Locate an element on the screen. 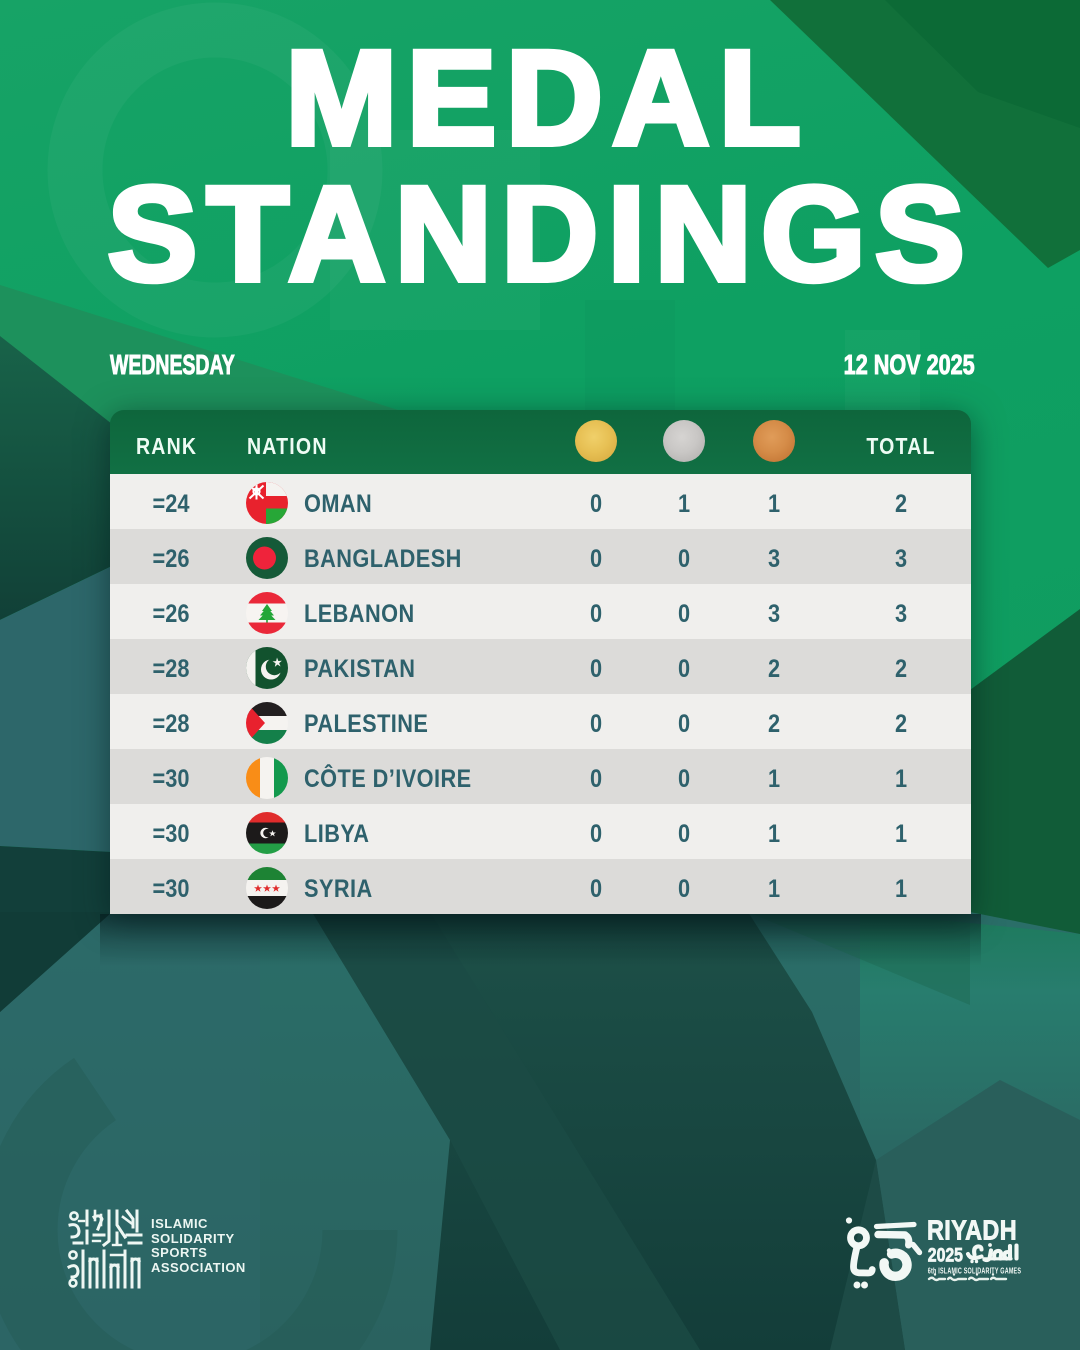  svg-text: 6th ISLAMIC SOLIDARITY GAMES is located at coordinates (975, 1271).